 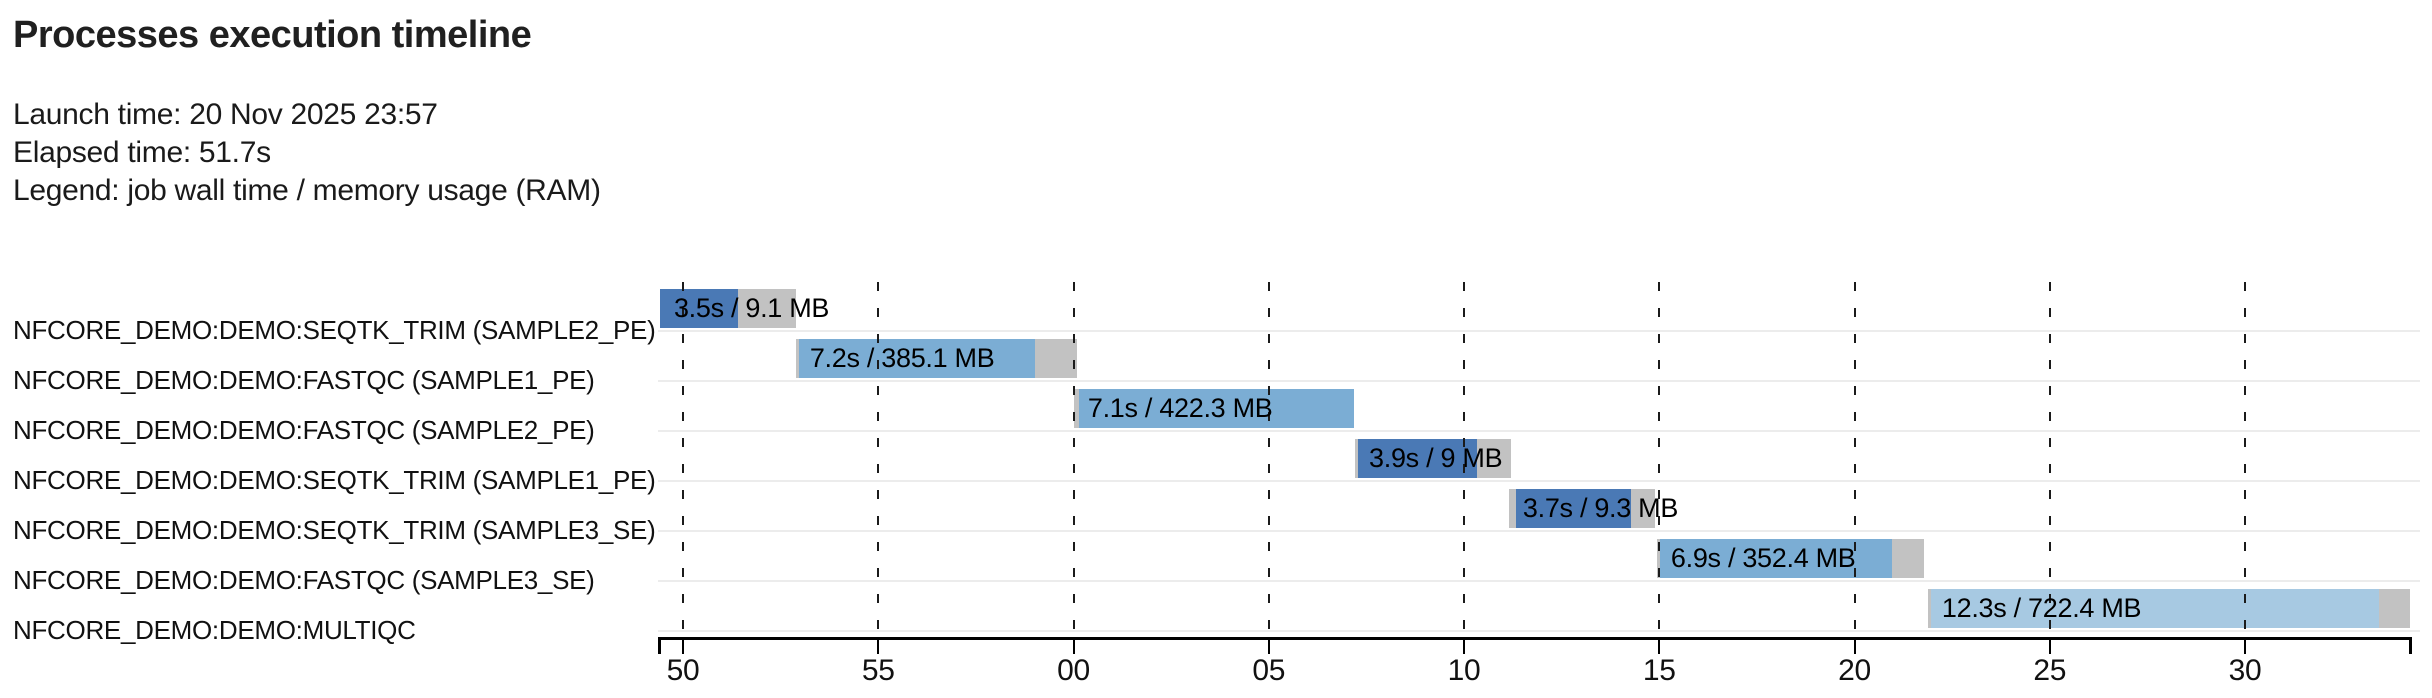 I want to click on bar-value-label: 12.3s / 722.4 MB, so click(x=2041, y=608).